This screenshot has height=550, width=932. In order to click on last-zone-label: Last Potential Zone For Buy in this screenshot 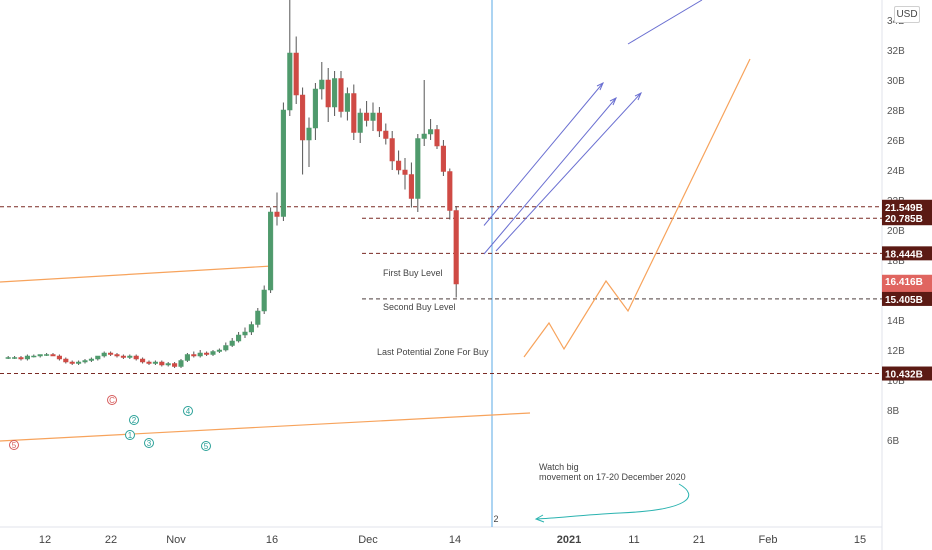, I will do `click(433, 352)`.